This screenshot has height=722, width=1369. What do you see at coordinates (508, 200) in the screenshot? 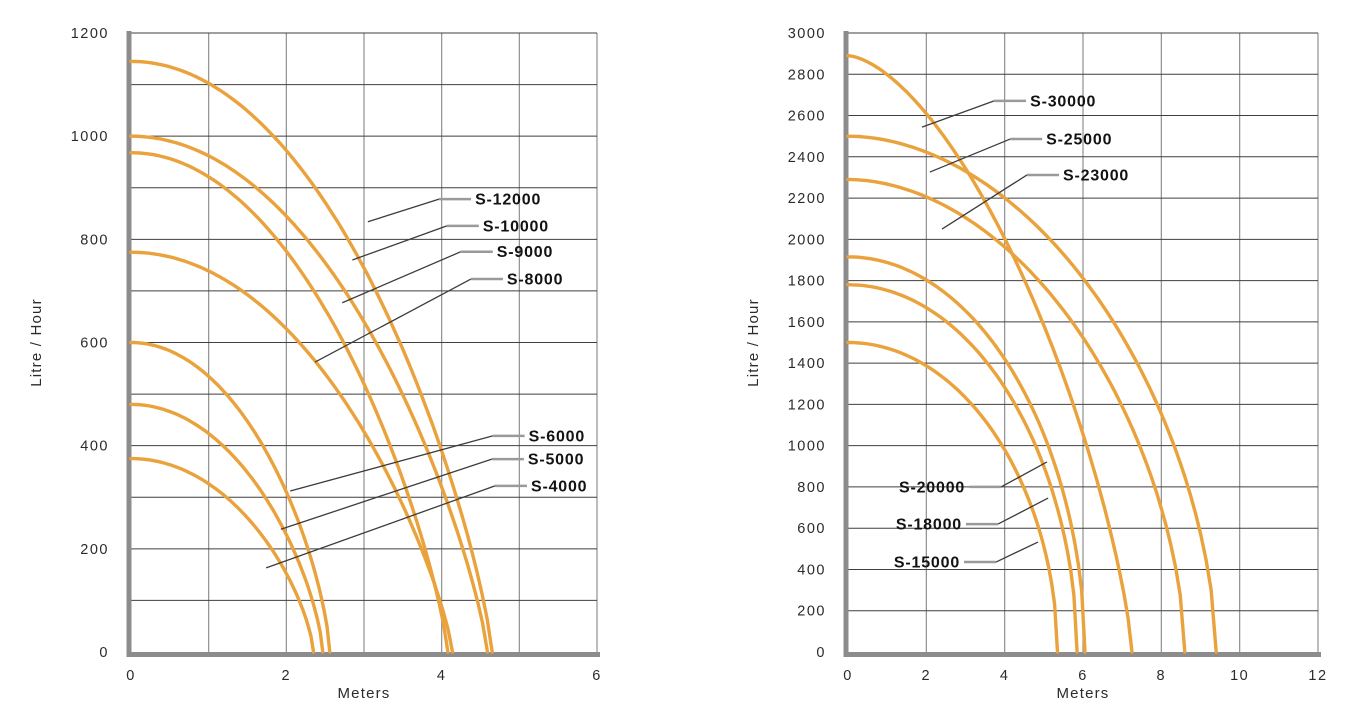
I see `series-label-s-12000: S-12000` at bounding box center [508, 200].